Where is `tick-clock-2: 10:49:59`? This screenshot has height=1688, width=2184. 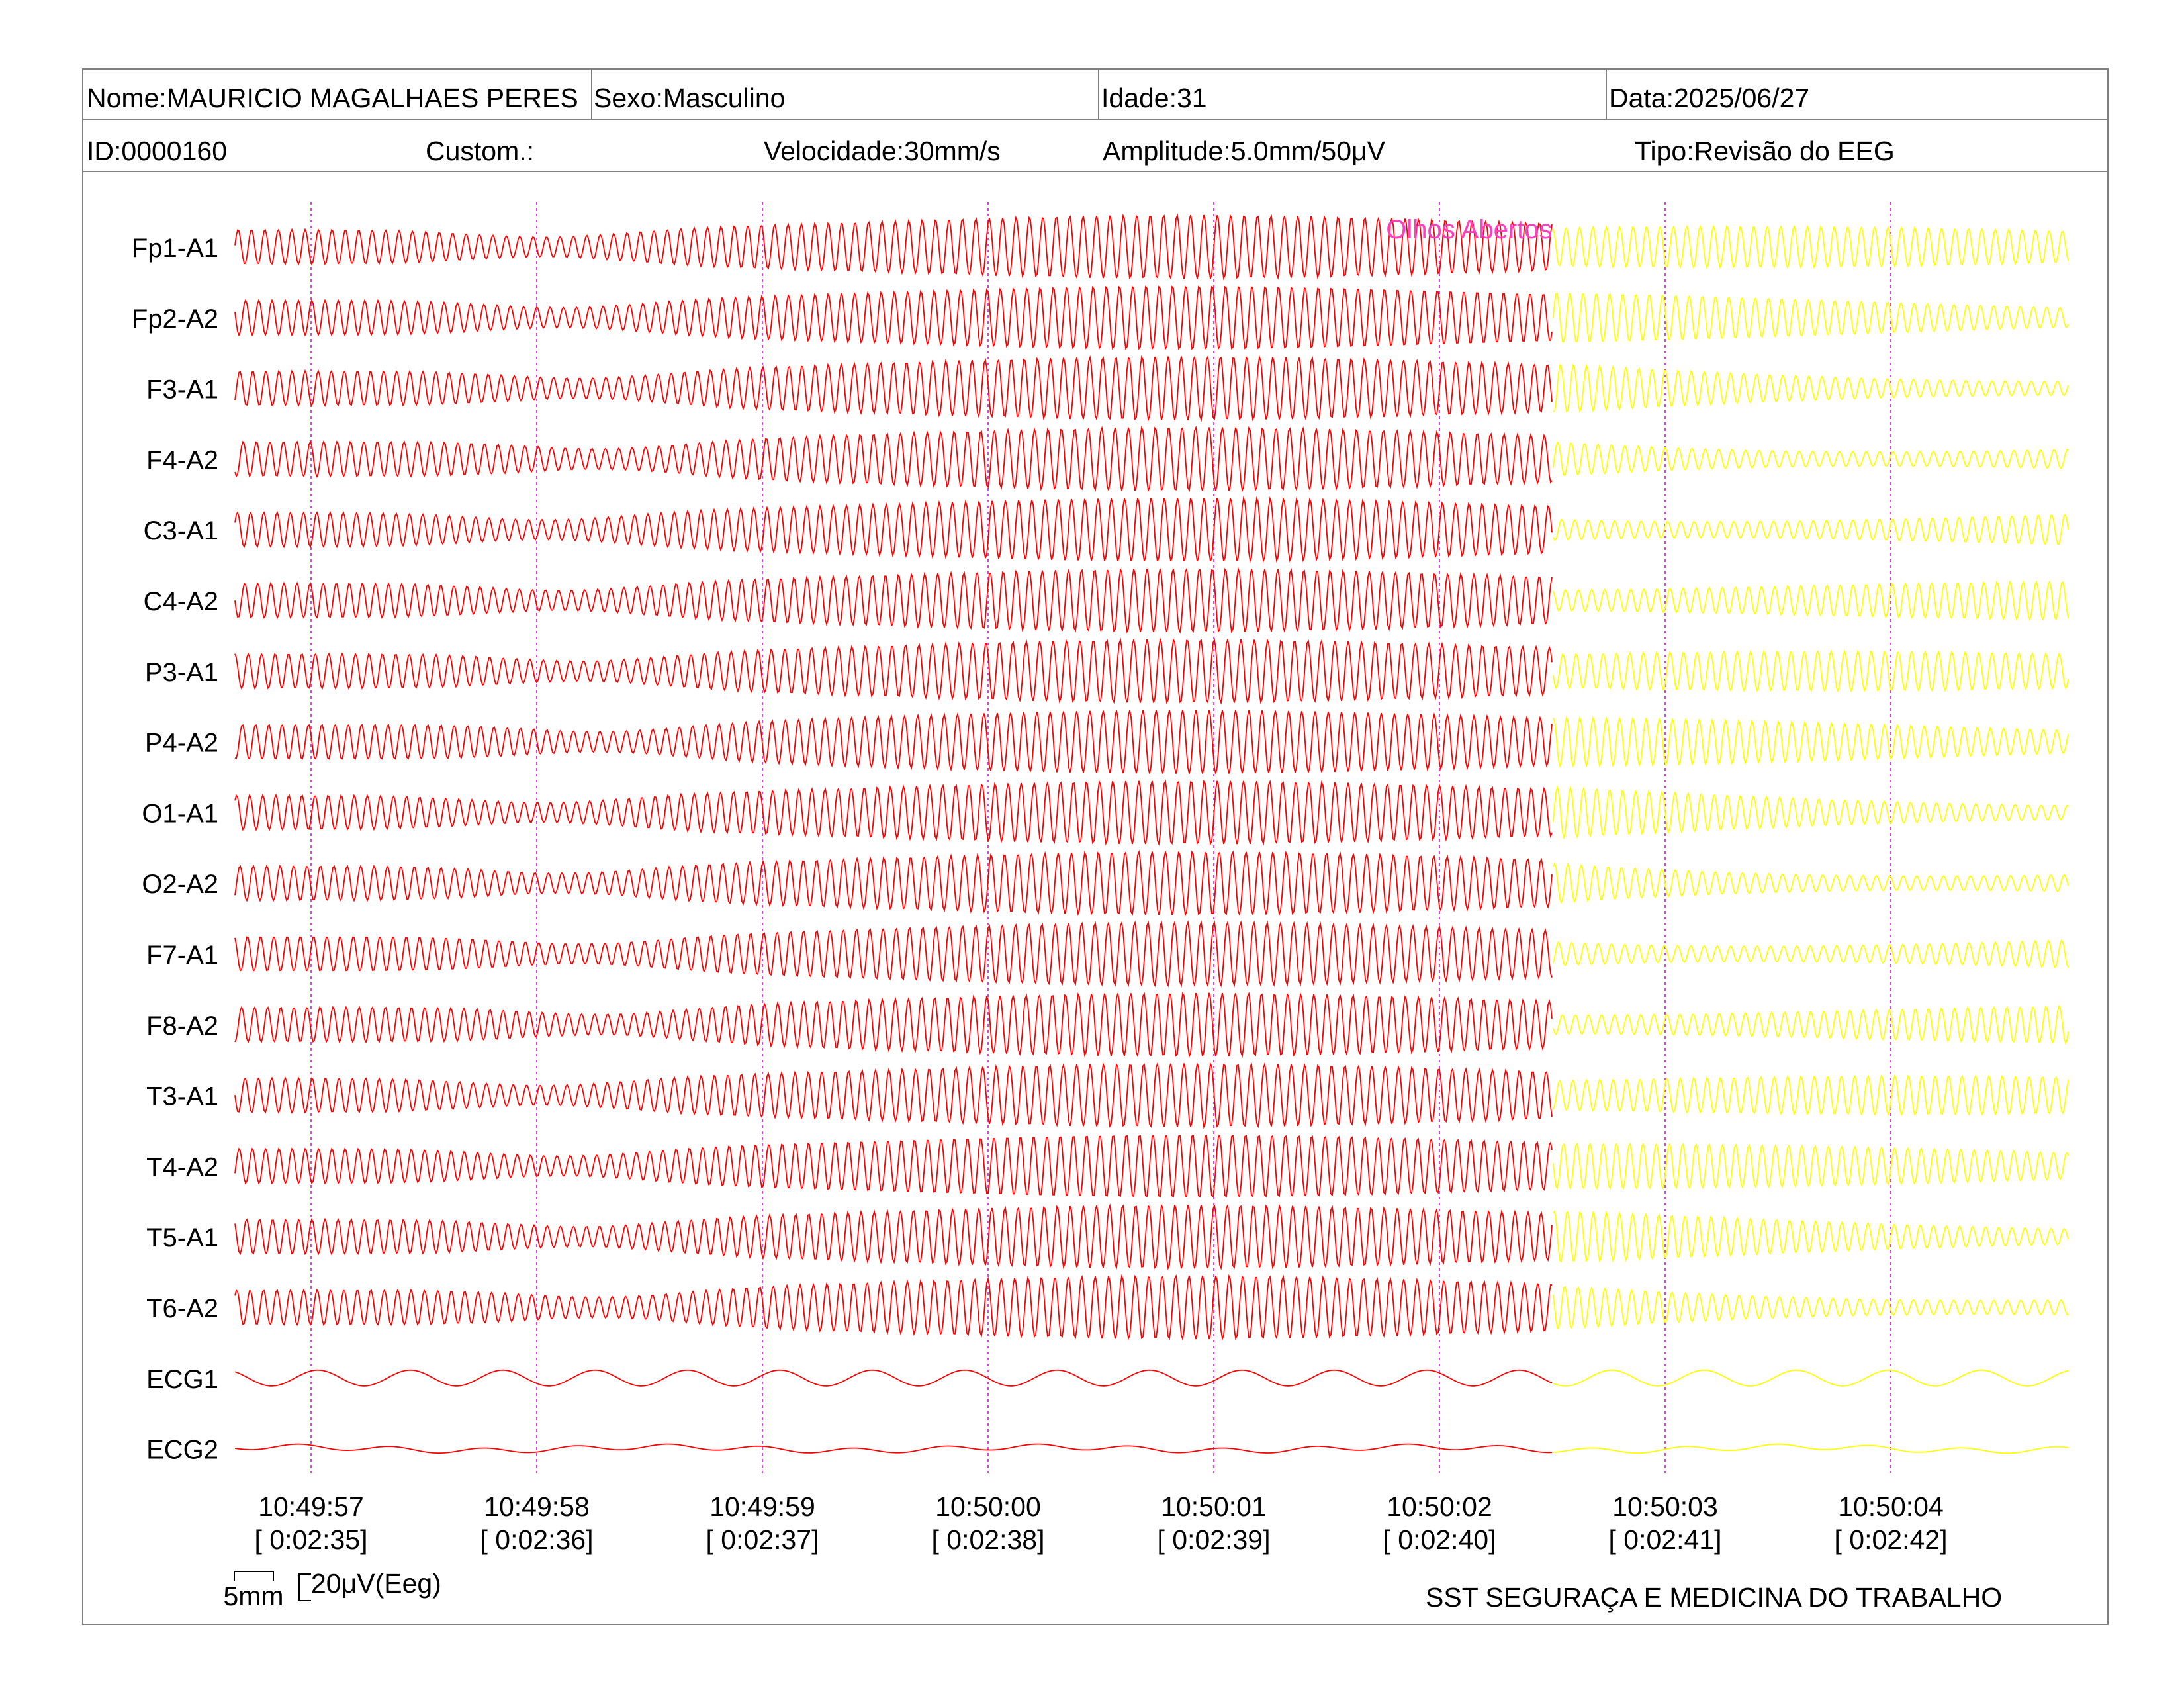
tick-clock-2: 10:49:59 is located at coordinates (762, 1506).